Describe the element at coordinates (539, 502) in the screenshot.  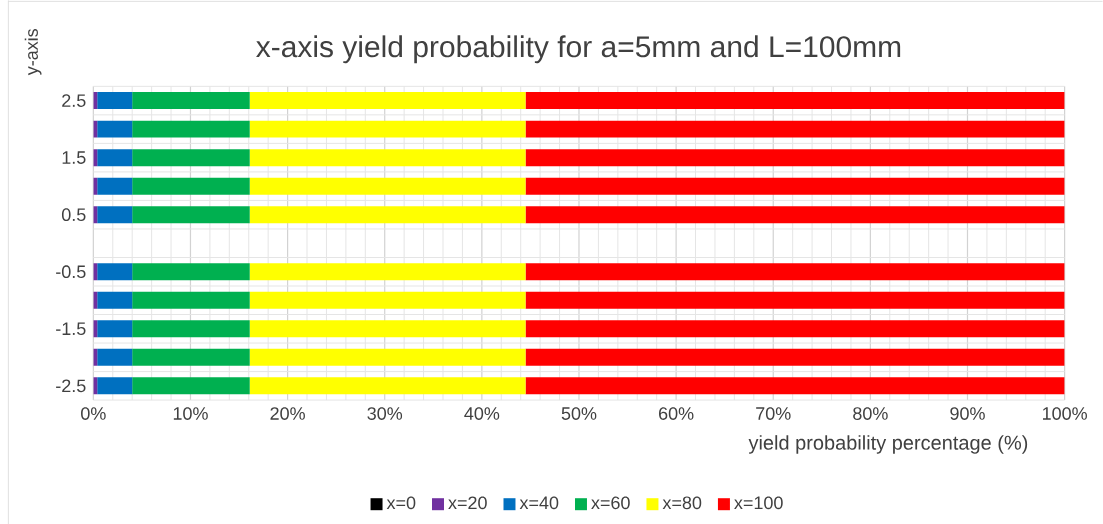
I see `legend-label: x=40` at that location.